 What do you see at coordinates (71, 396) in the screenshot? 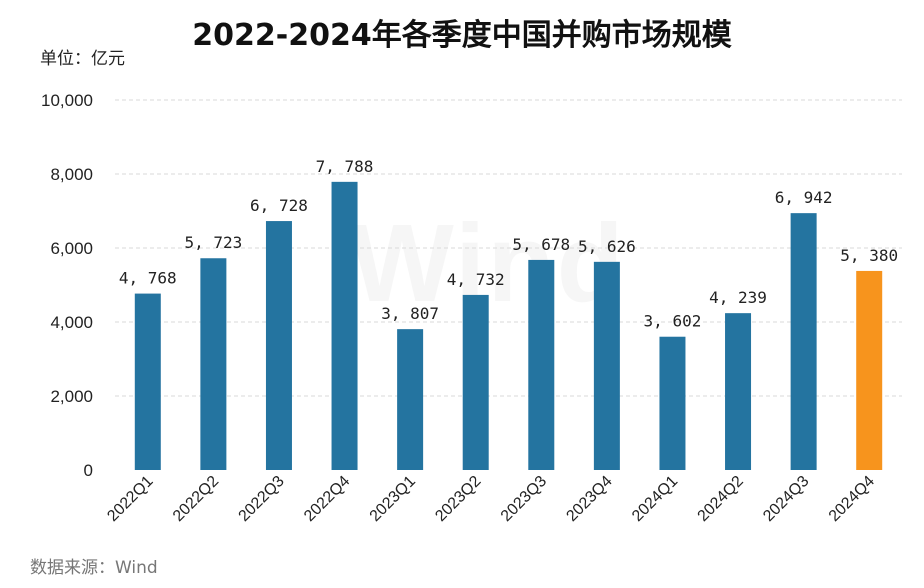
I see `y-tick-label: 2,000` at bounding box center [71, 396].